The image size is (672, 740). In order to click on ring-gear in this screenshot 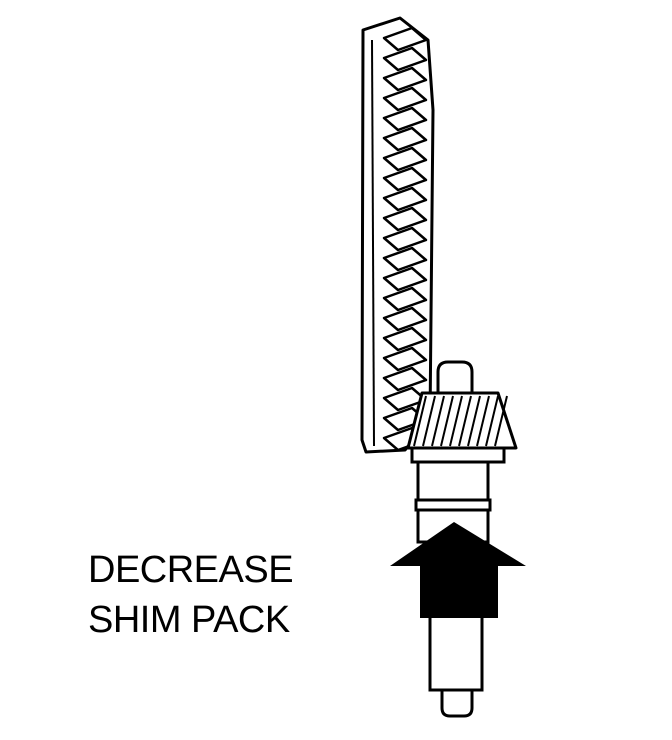, I will do `click(397, 235)`.